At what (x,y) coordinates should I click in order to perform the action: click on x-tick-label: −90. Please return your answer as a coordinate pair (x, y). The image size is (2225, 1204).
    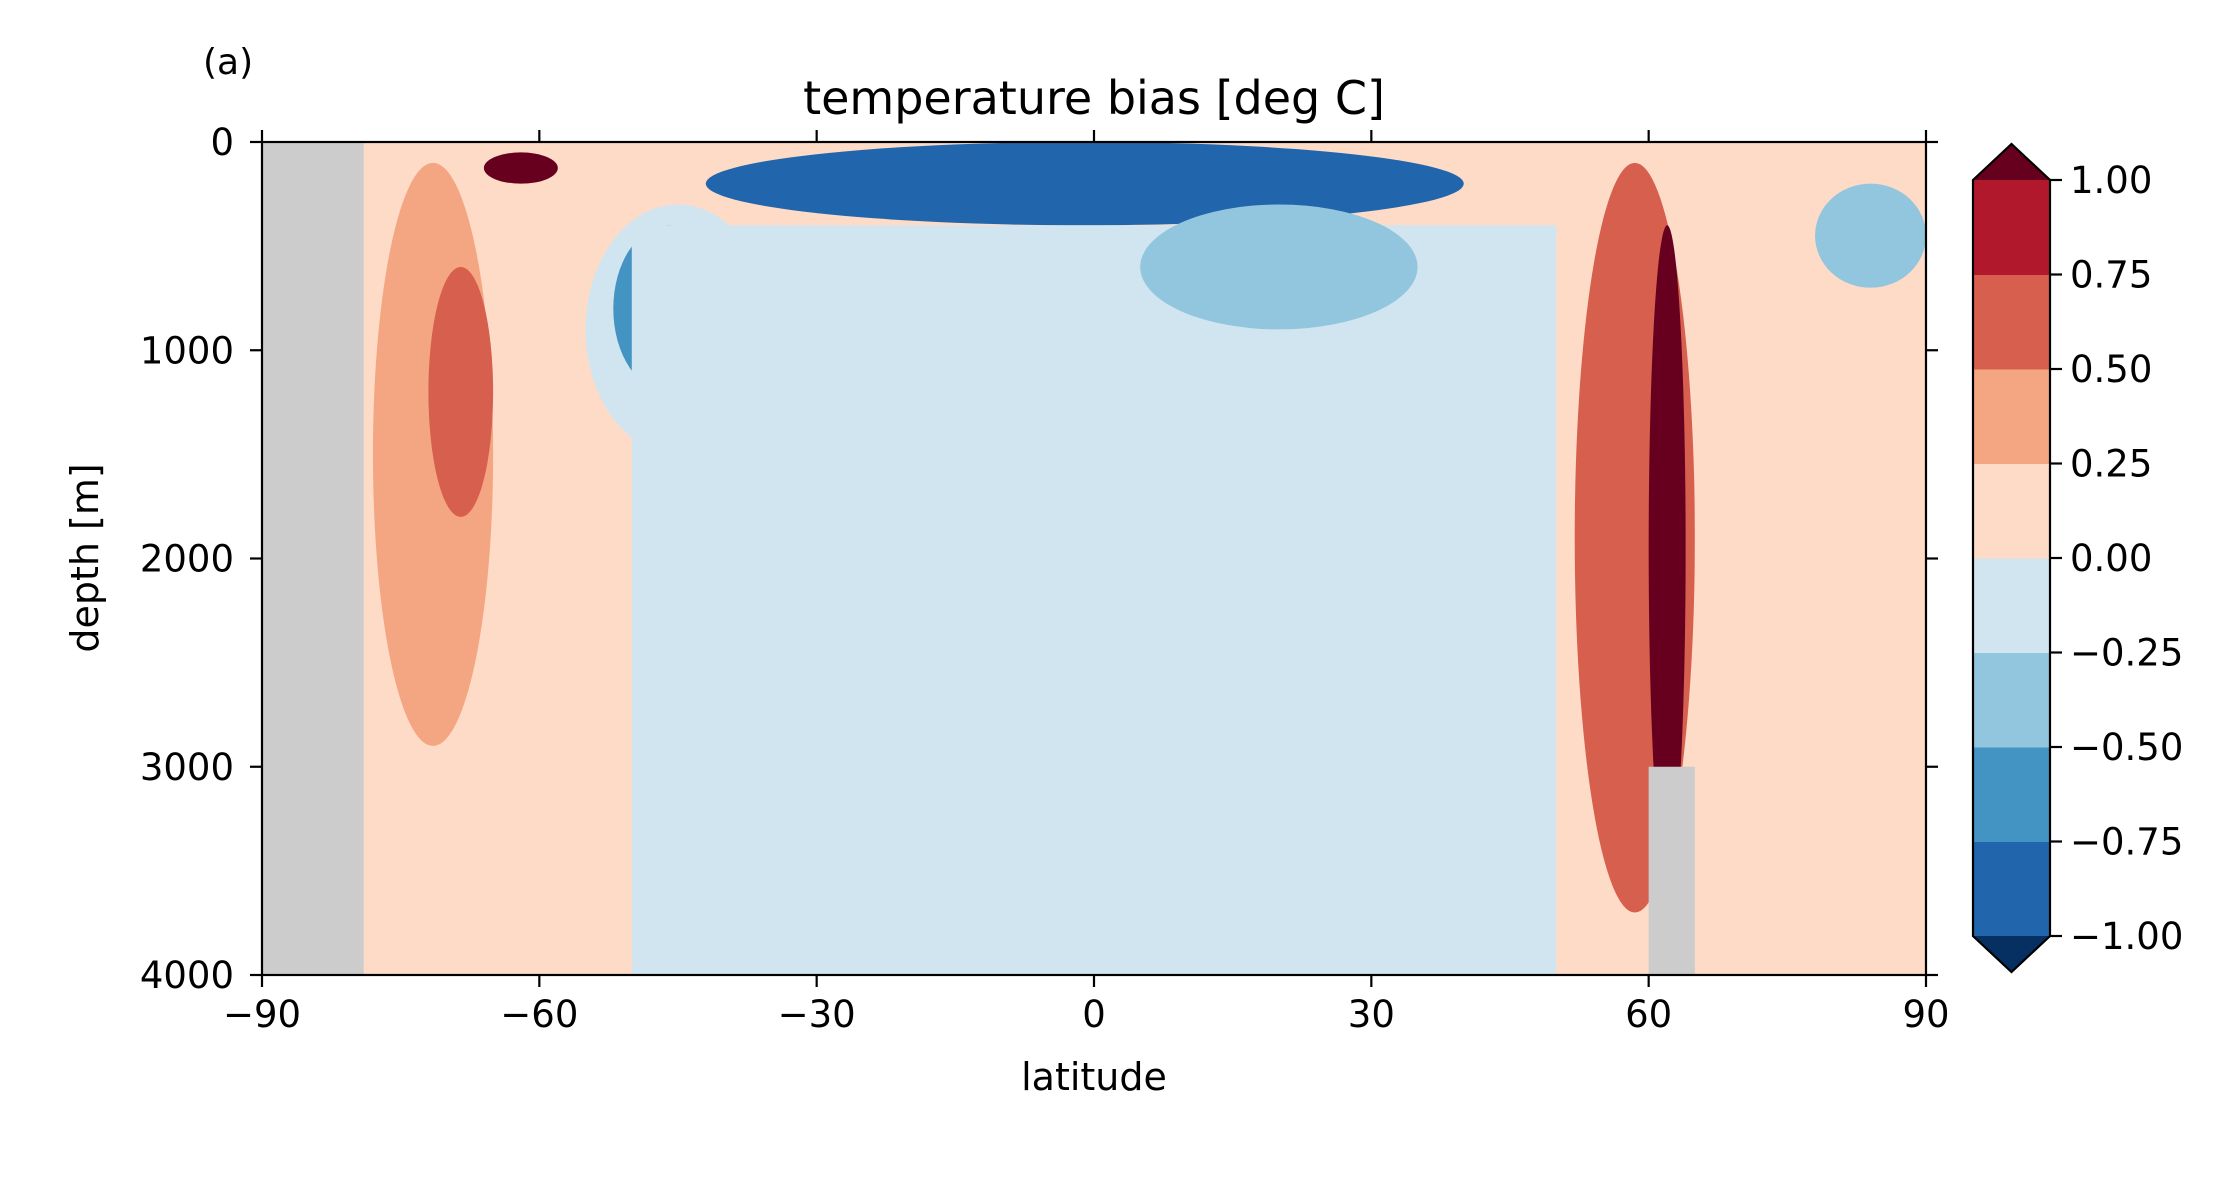
    Looking at the image, I should click on (262, 1014).